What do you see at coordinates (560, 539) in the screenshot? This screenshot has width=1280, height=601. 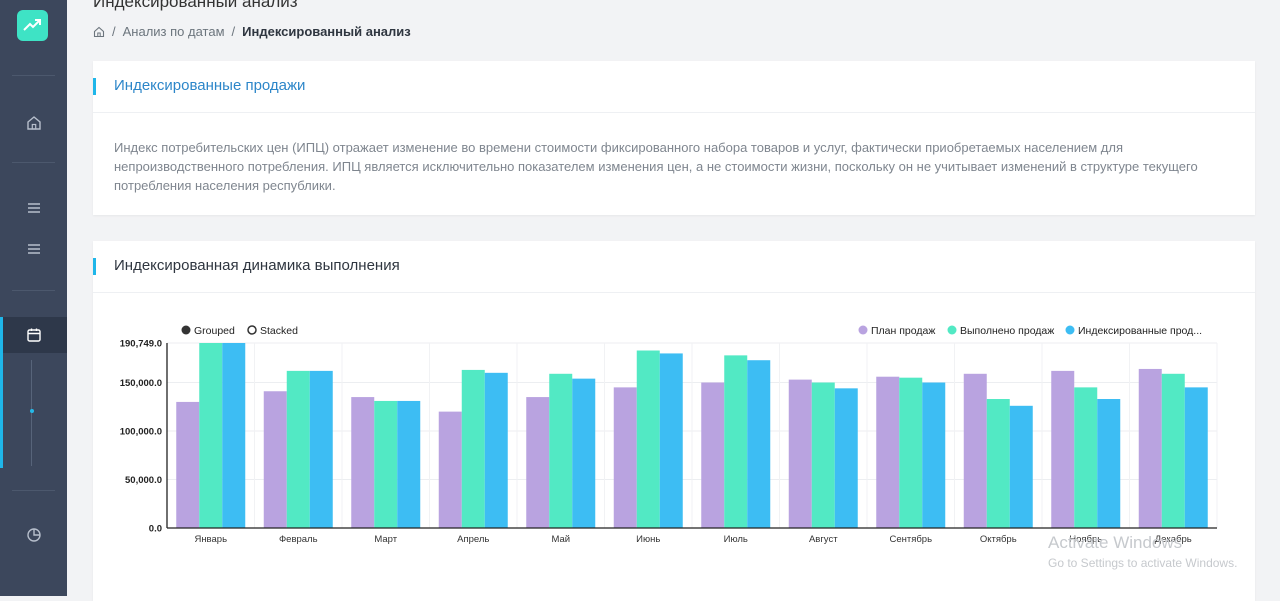 I see `x-tick-label: Май` at bounding box center [560, 539].